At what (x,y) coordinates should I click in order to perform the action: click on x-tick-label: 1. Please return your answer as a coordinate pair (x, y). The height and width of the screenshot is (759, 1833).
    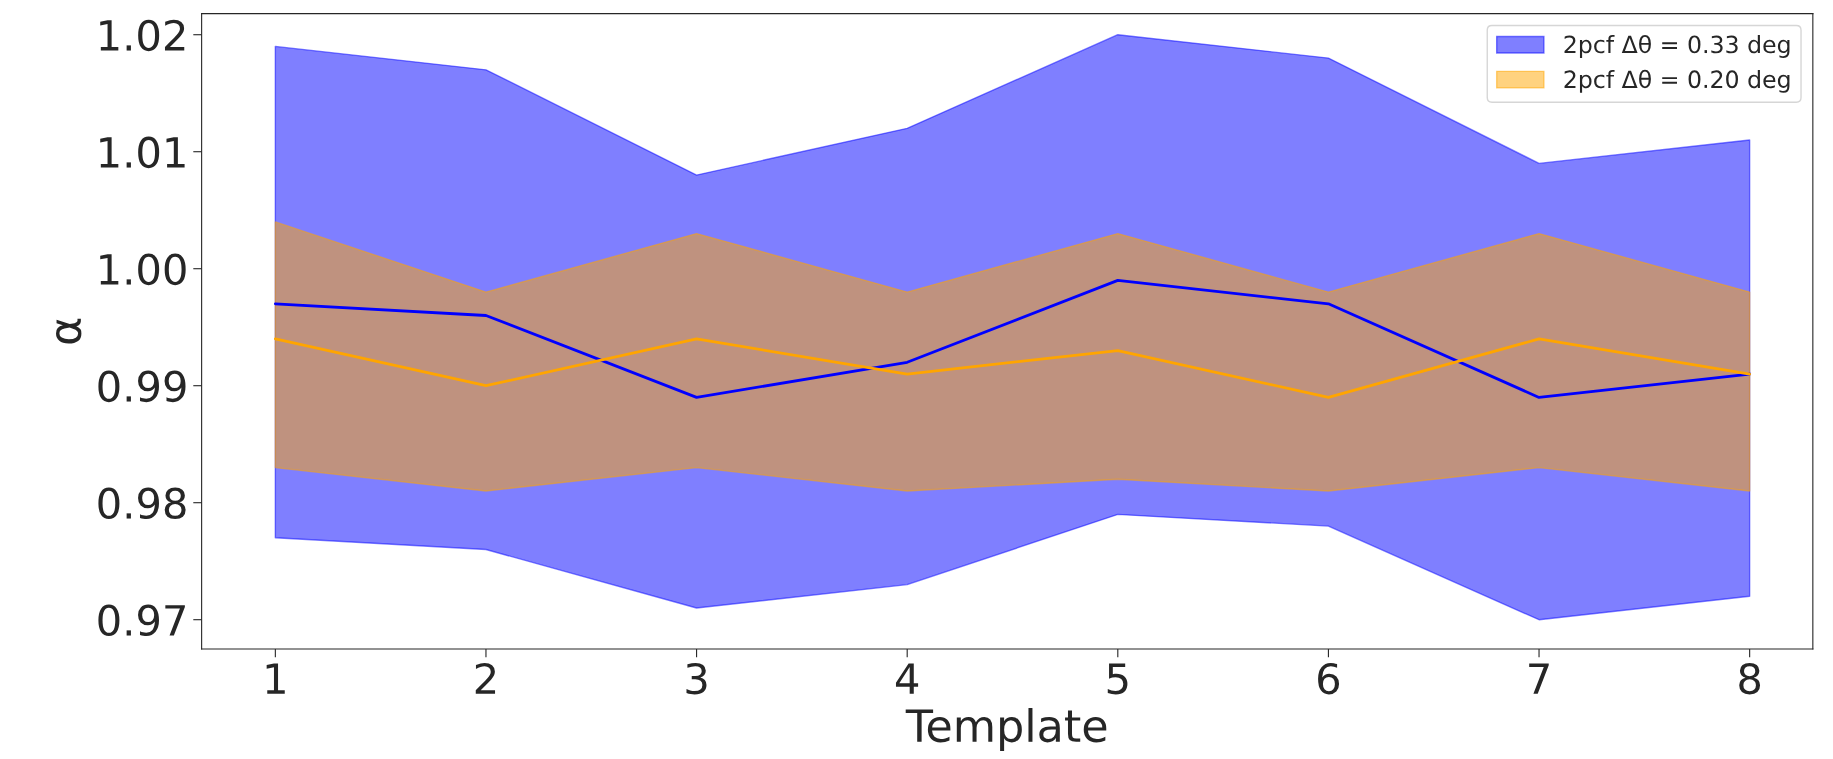
    Looking at the image, I should click on (275, 678).